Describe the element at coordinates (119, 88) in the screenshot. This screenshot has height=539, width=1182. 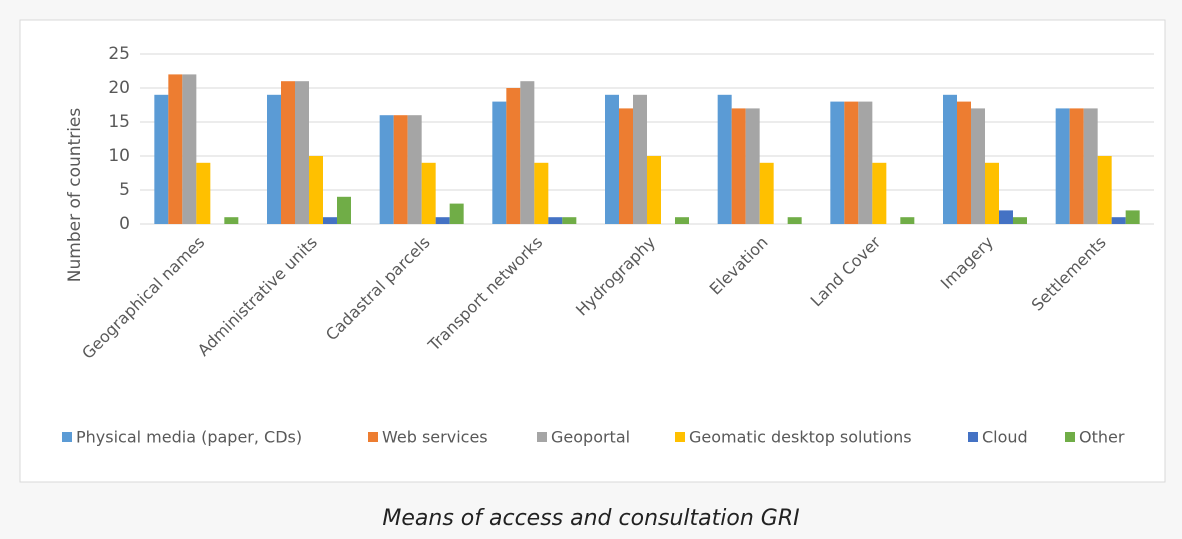
I see `y-tick-label: 20` at that location.